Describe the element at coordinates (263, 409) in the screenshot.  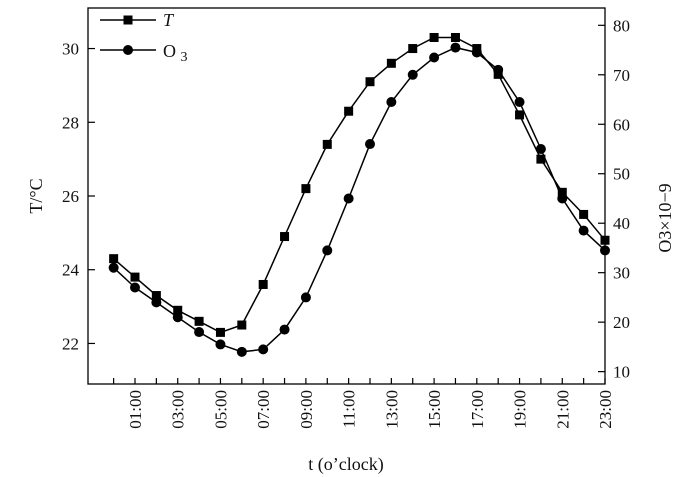
I see `x-tick-label: 07:00` at that location.